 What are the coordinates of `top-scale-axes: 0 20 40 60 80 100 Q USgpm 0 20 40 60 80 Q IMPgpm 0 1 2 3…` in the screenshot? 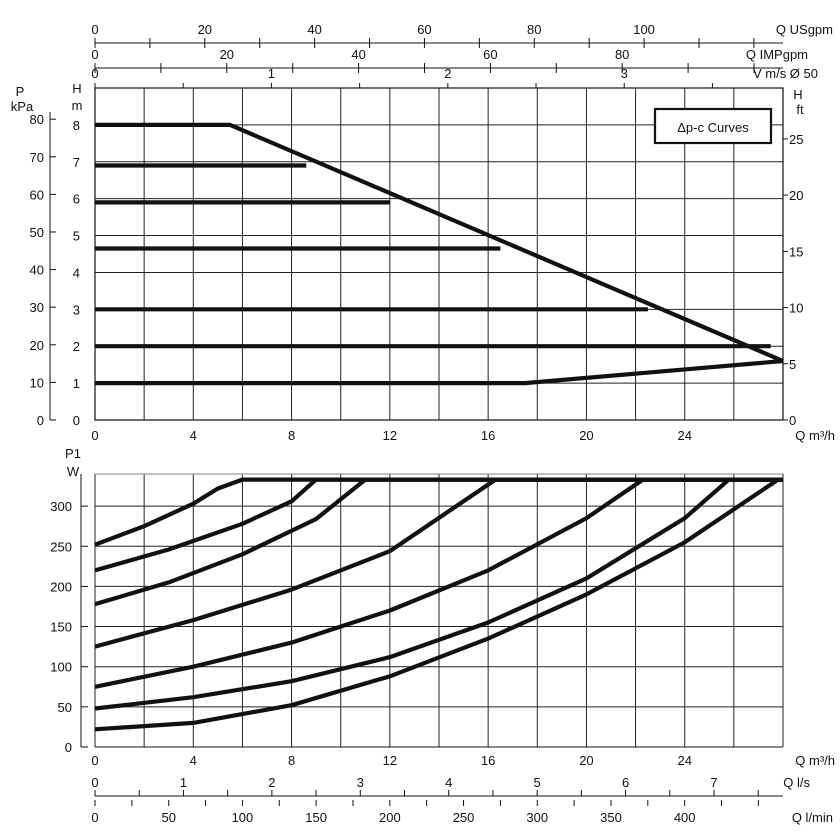 It's located at (462, 55).